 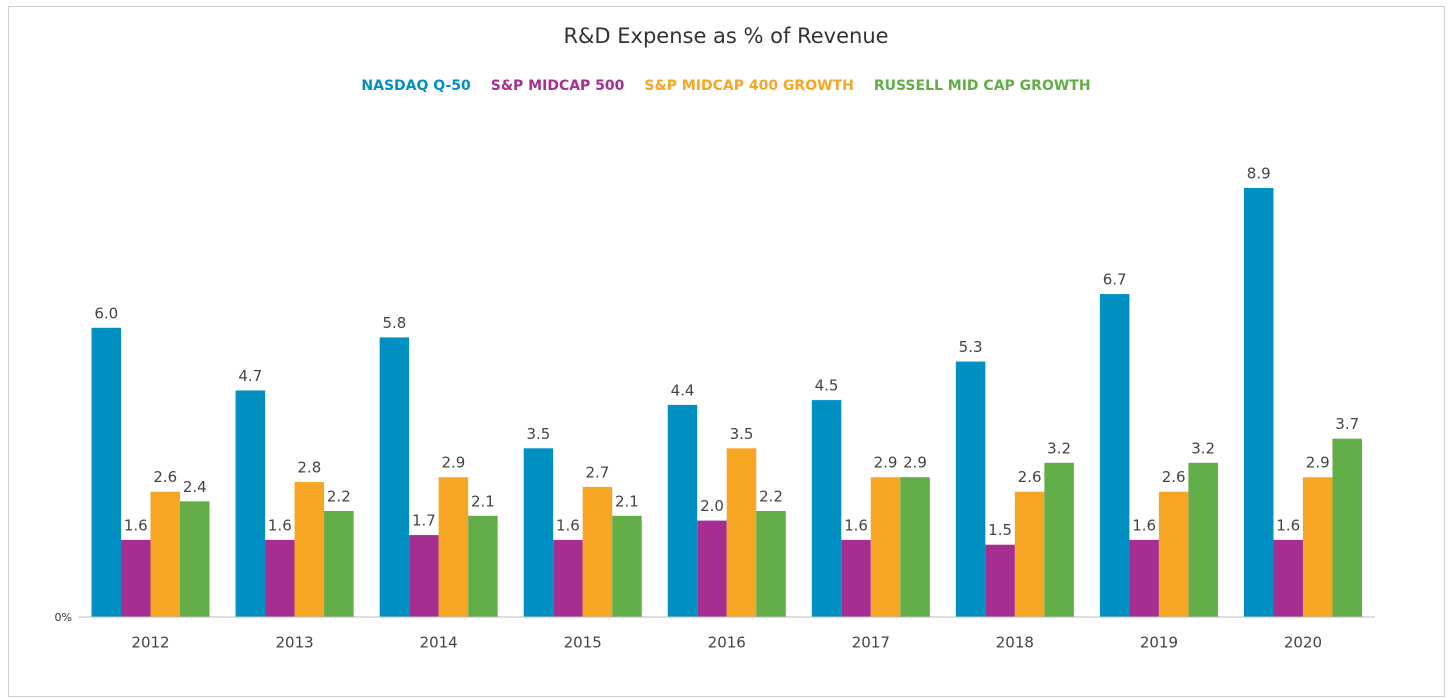 I want to click on x-tick-label: 2018, so click(x=1015, y=643).